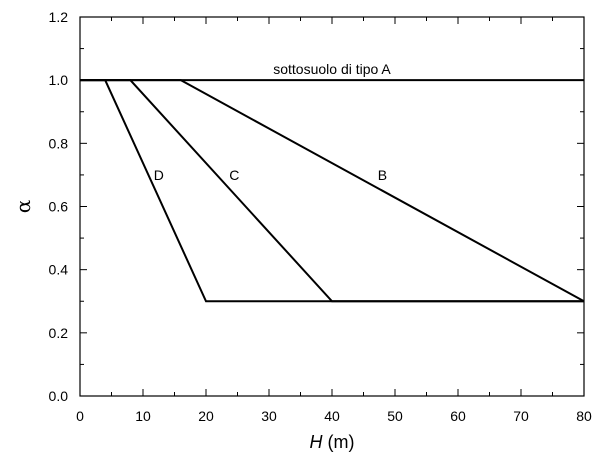 Image resolution: width=595 pixels, height=460 pixels. Describe the element at coordinates (59, 270) in the screenshot. I see `y-tick-label: 0.4` at that location.